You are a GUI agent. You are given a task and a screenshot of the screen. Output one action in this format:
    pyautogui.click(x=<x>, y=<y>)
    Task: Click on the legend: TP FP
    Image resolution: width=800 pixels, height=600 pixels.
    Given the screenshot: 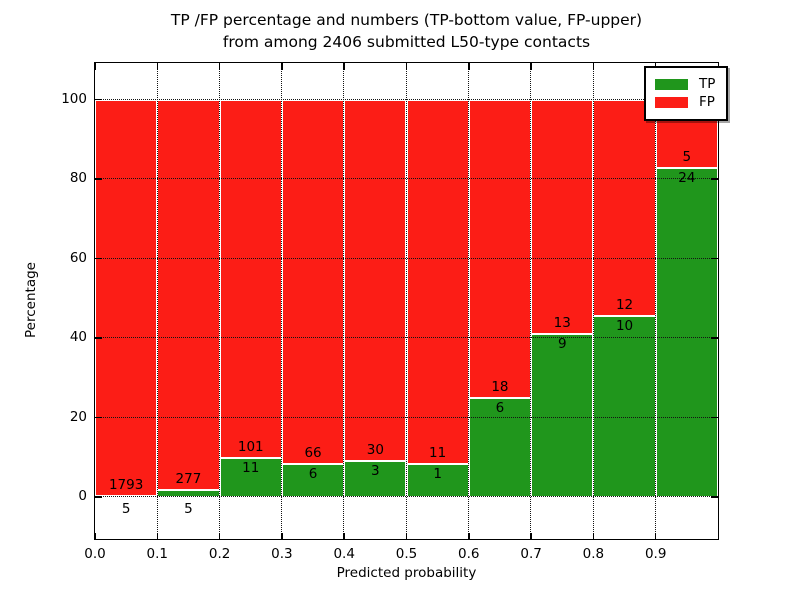 What is the action you would take?
    pyautogui.click(x=686, y=93)
    